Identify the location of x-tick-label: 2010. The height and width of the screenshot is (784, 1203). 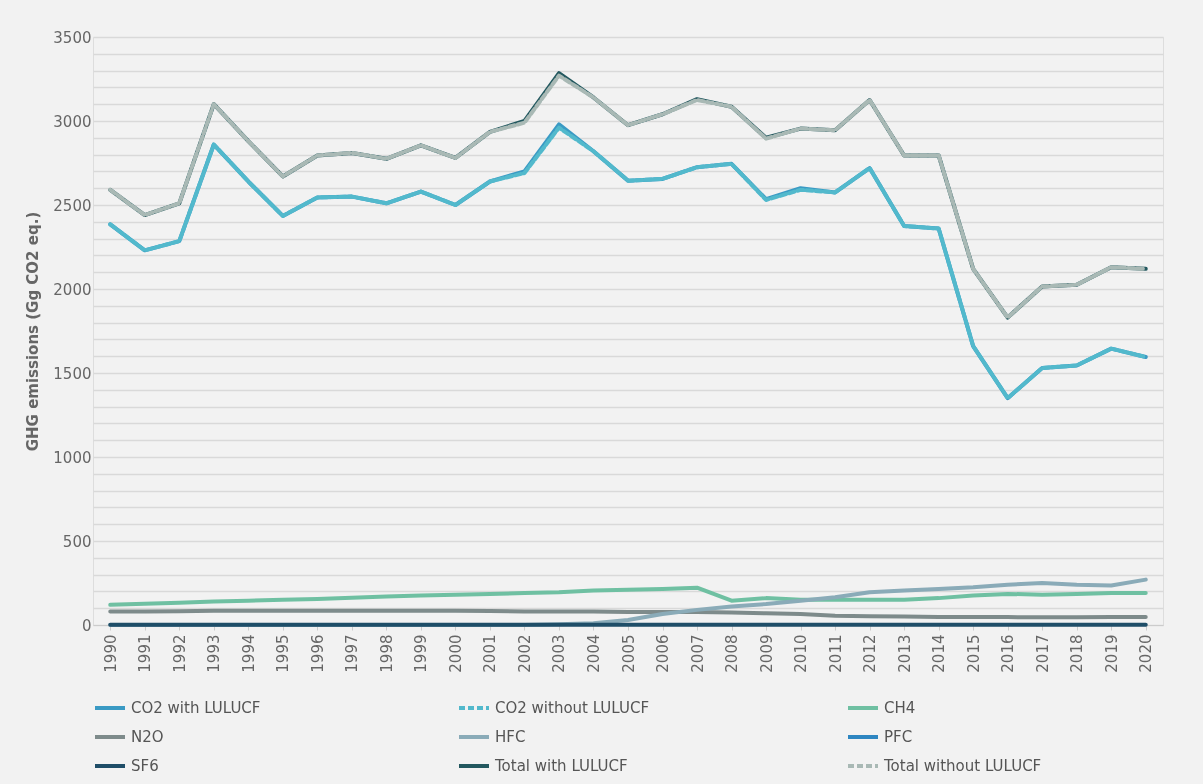
(801, 653).